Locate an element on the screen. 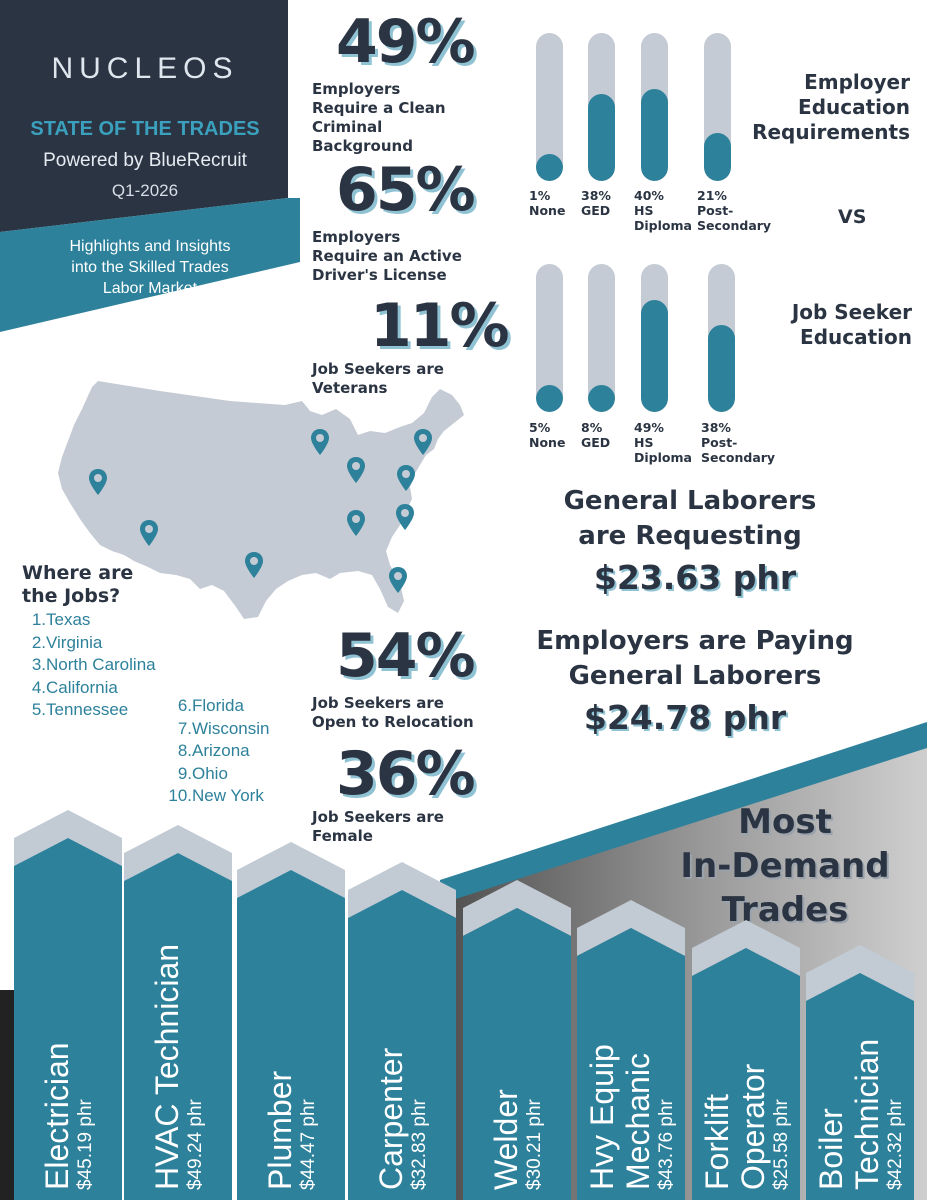  list-item: 5.Tennessee is located at coordinates (80, 709).